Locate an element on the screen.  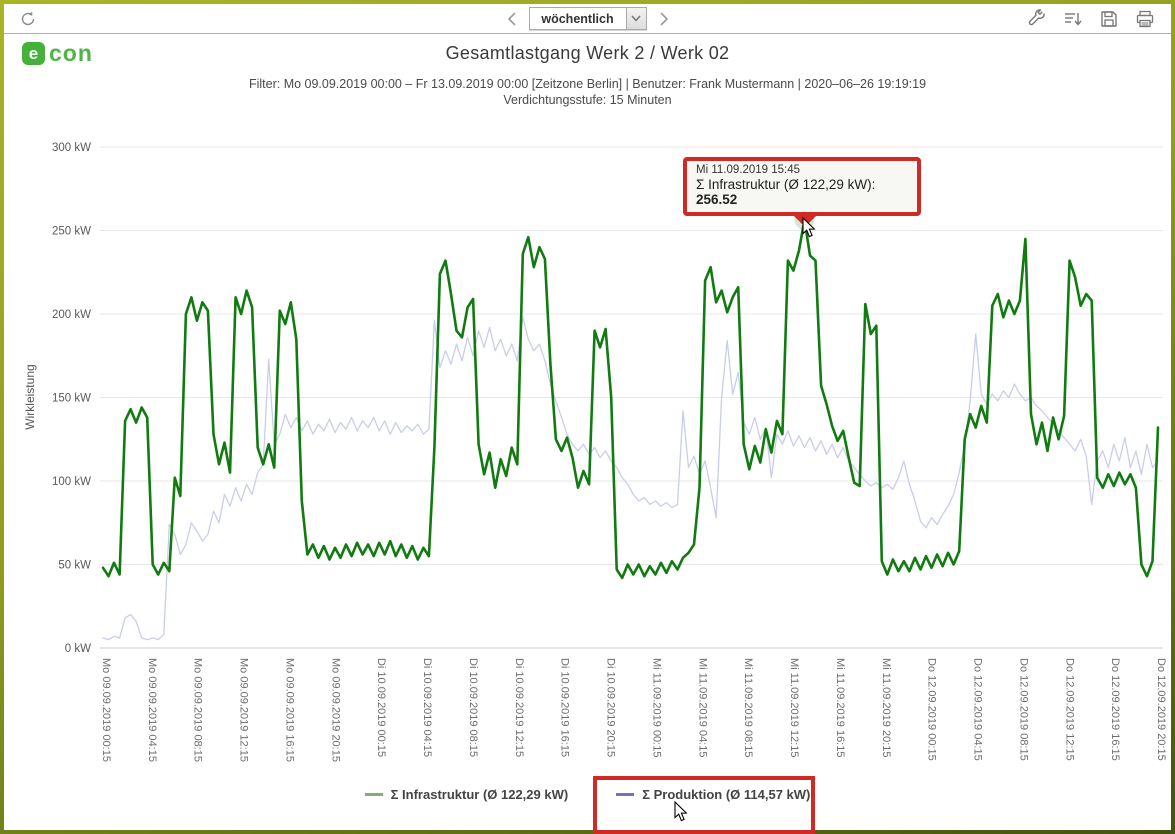
produktion-swatch is located at coordinates (625, 794).